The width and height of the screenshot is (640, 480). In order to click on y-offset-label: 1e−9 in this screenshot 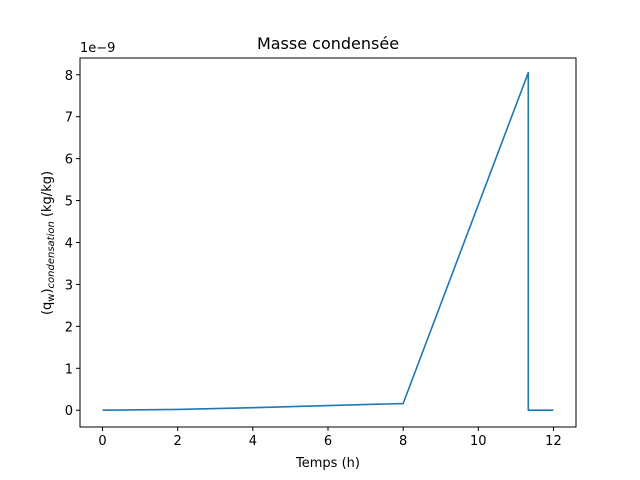, I will do `click(97, 48)`.